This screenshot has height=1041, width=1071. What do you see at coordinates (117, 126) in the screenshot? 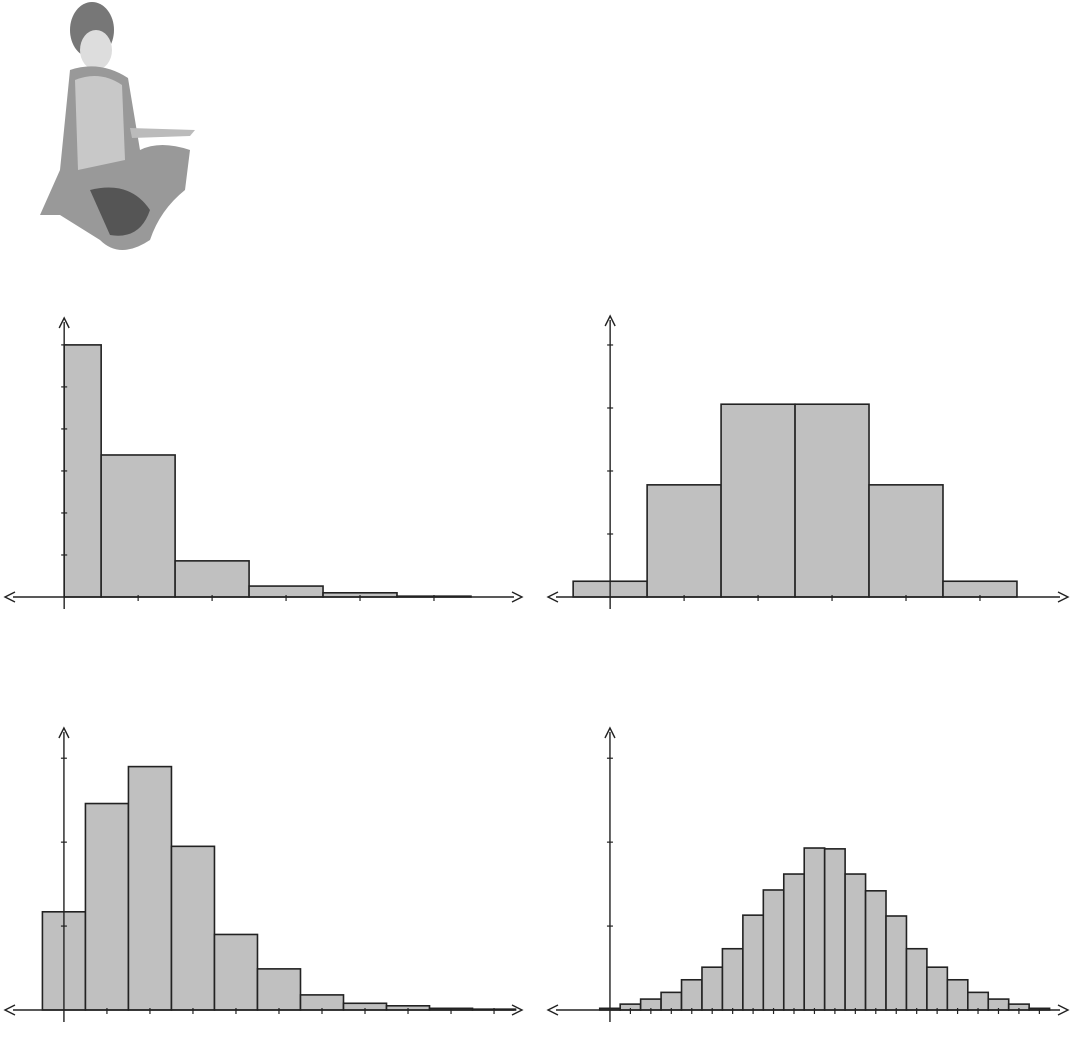
I see `photo` at bounding box center [117, 126].